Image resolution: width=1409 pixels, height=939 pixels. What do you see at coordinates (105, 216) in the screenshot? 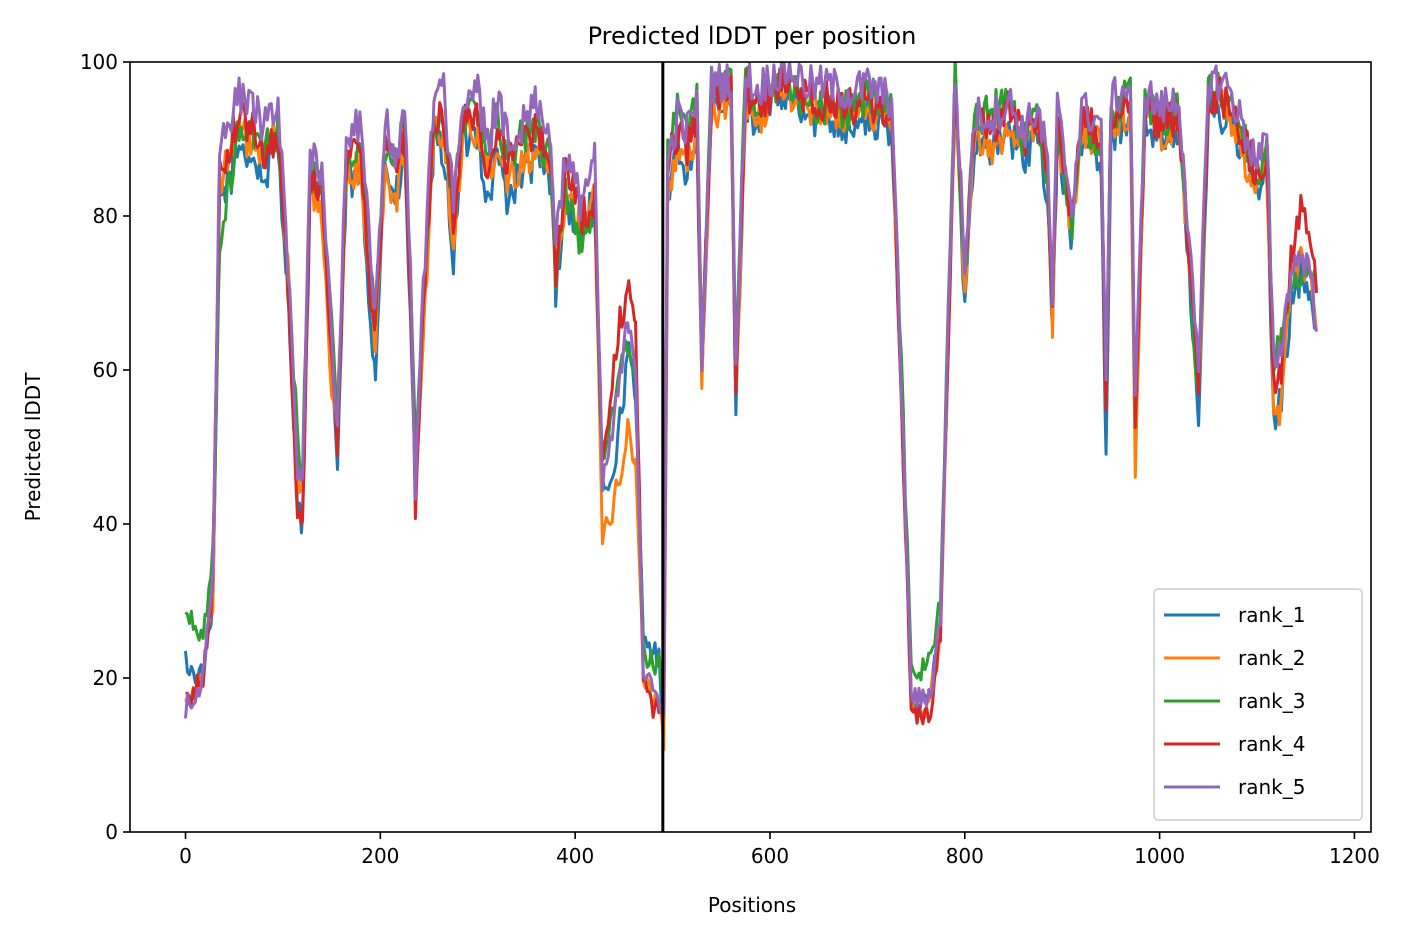
I see `y-tick-label: 80` at bounding box center [105, 216].